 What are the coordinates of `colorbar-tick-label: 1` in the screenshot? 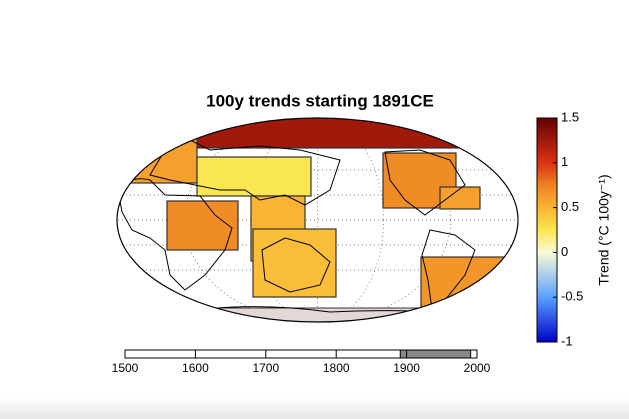 It's located at (564, 161).